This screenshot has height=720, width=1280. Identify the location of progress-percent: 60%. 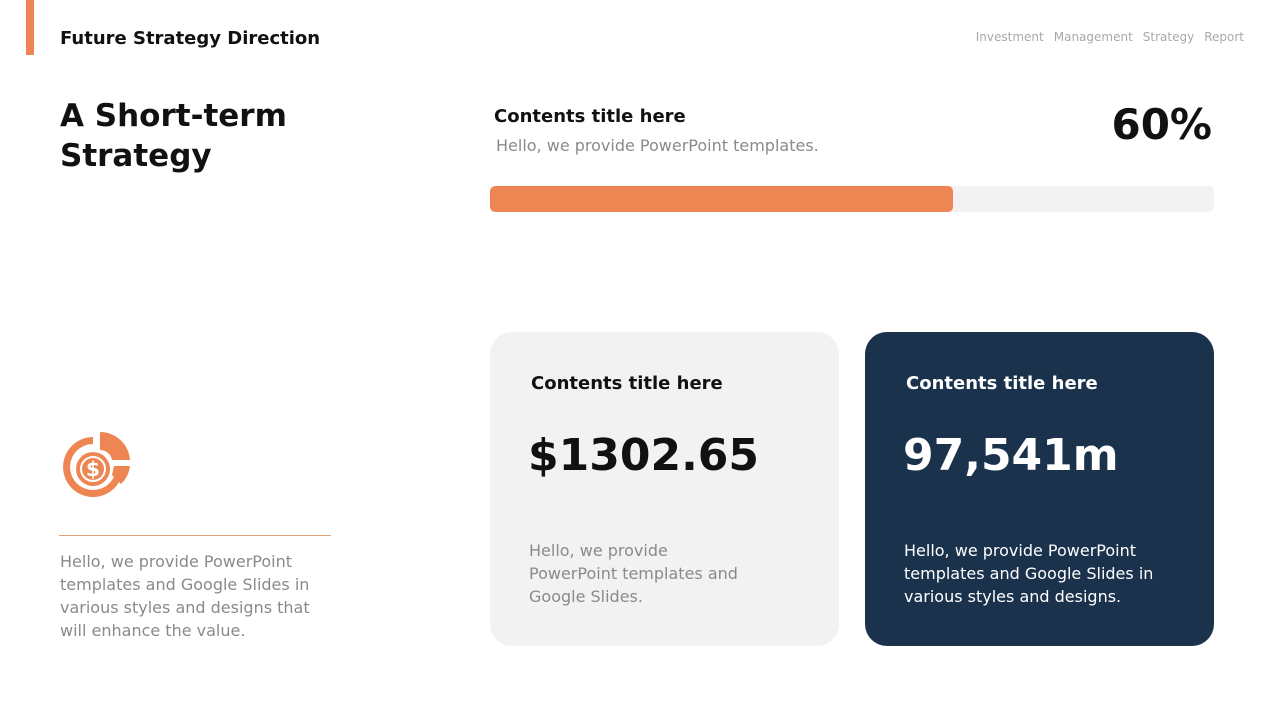
(1161, 124).